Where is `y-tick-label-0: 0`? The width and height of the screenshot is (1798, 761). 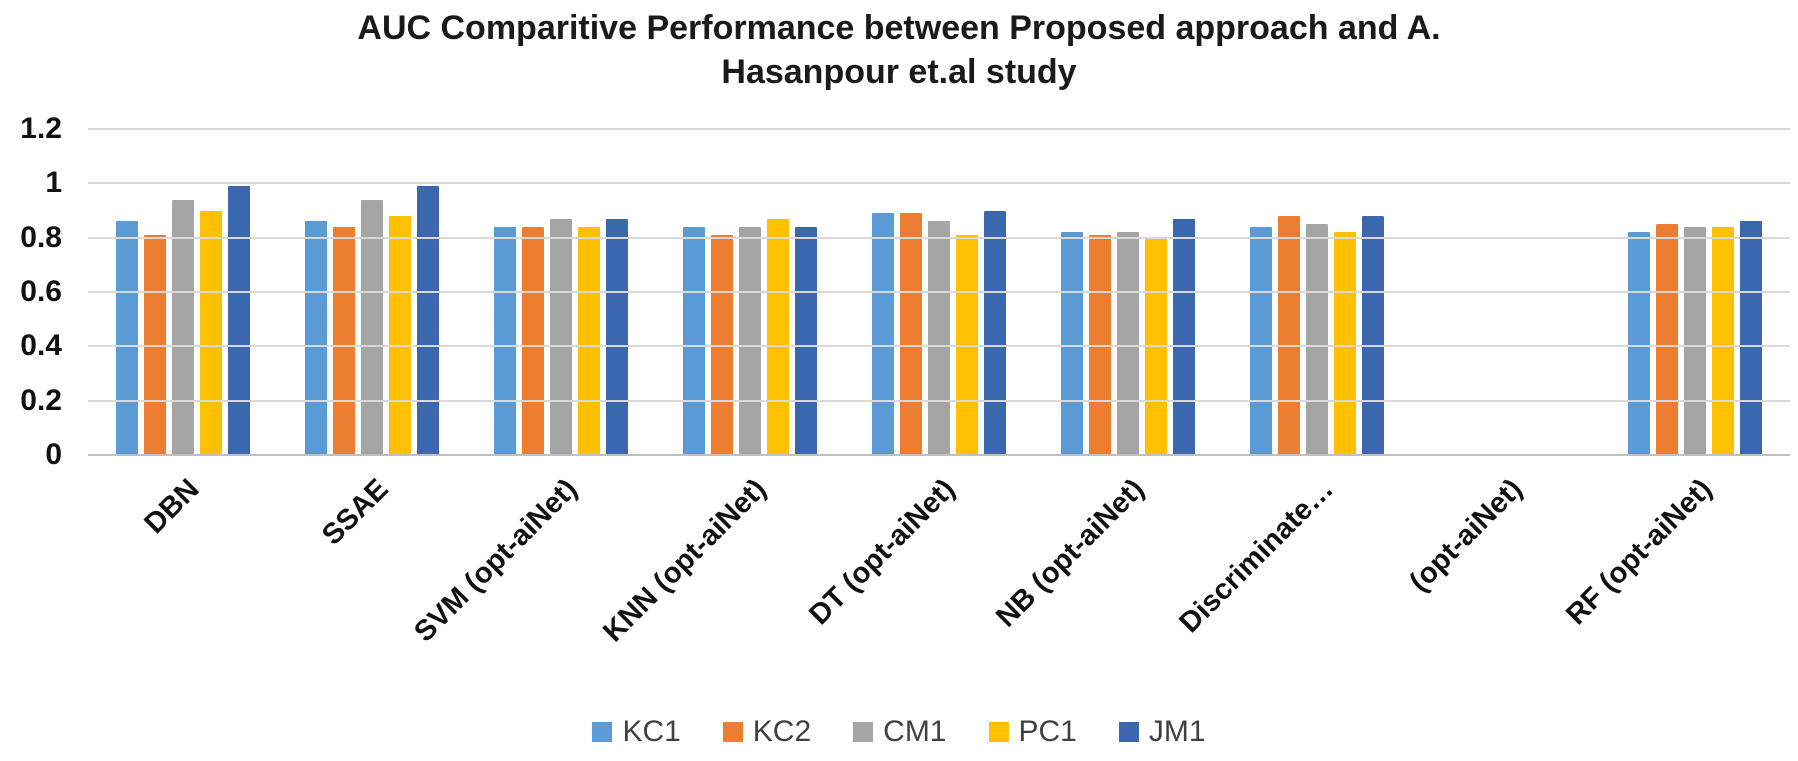 y-tick-label-0: 0 is located at coordinates (53, 454).